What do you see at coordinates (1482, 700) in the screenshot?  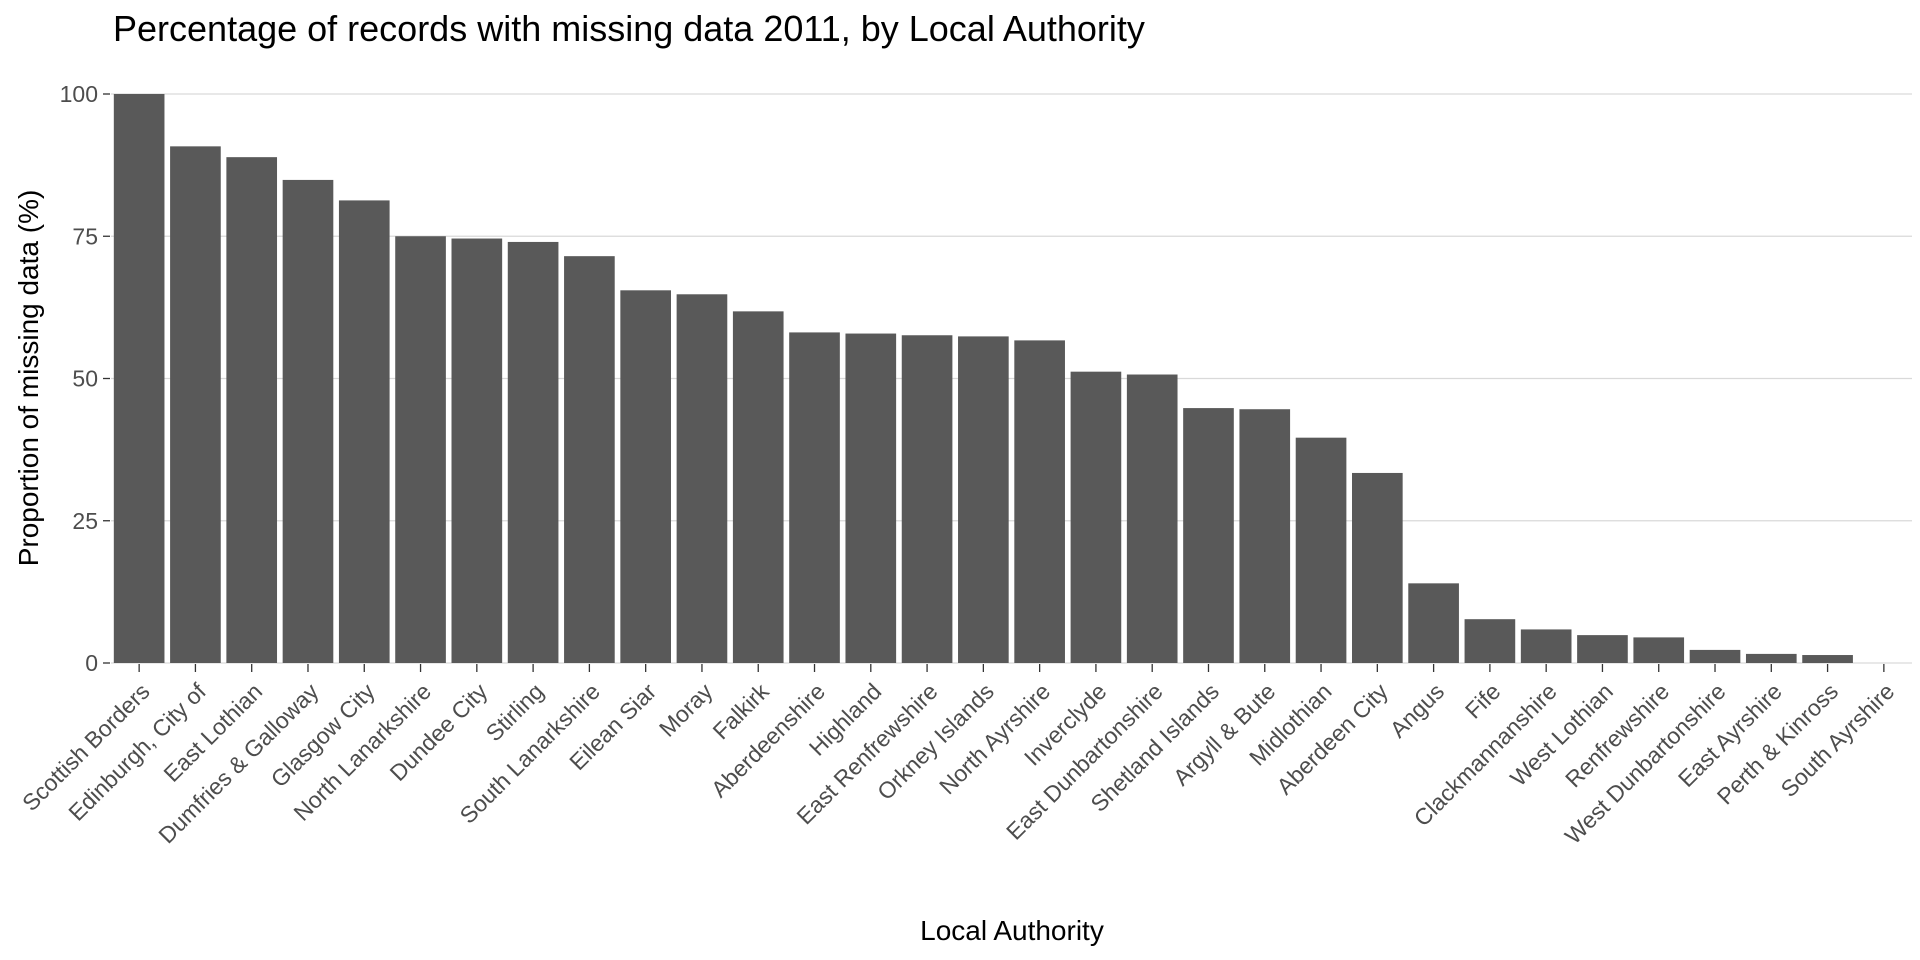 I see `x-tick-label: Fife` at bounding box center [1482, 700].